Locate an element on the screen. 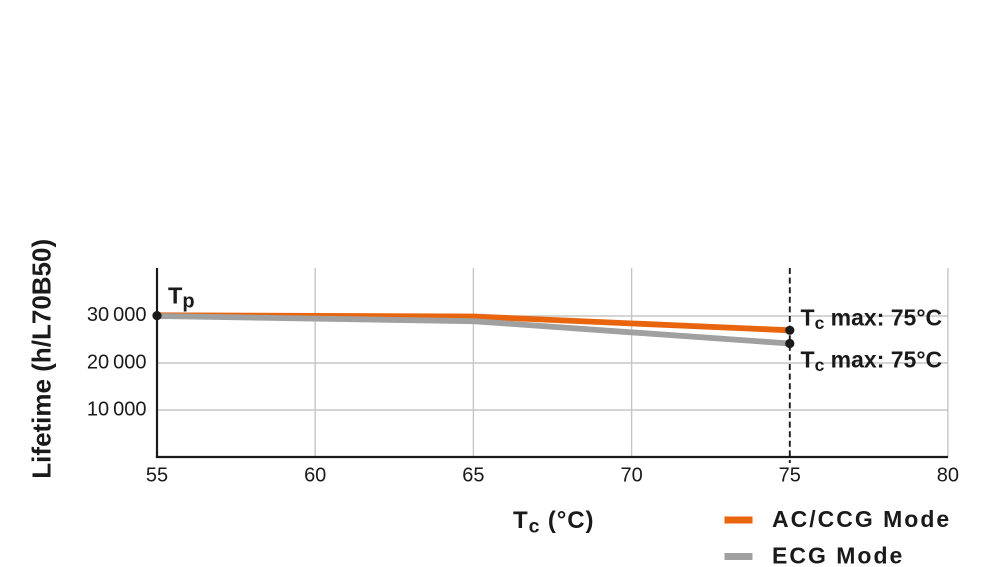  svg-text: 70 is located at coordinates (631, 476).